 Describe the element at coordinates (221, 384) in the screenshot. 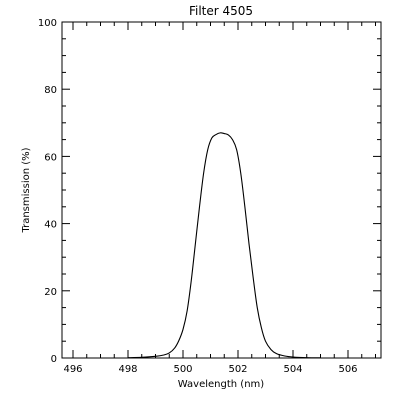

I see `x-axis-title: Wavelength (nm)` at that location.